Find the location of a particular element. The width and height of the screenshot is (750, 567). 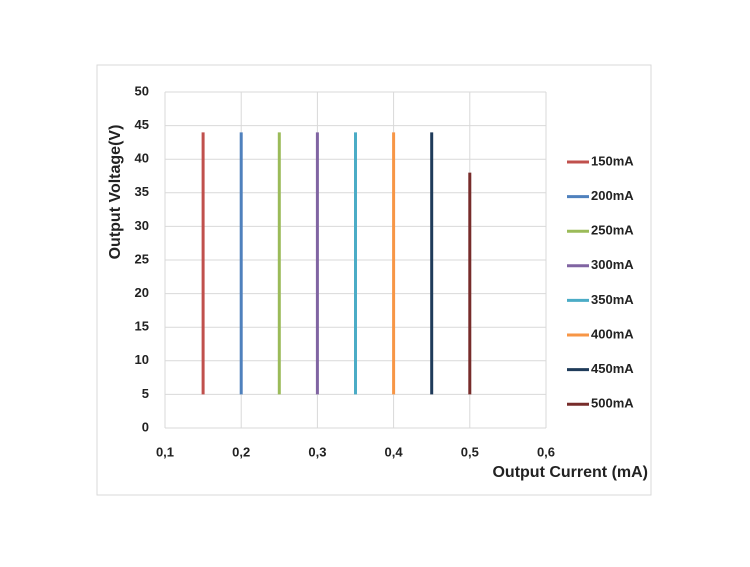

legend-label: 250mA is located at coordinates (612, 230).